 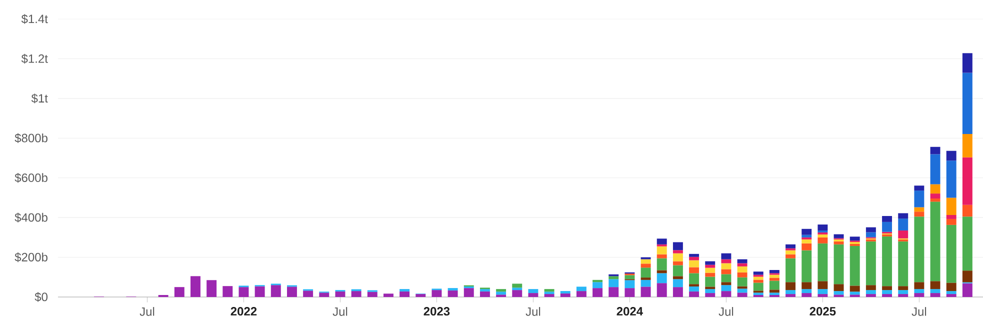 What do you see at coordinates (31, 138) in the screenshot?
I see `y-tick-label: $800b` at bounding box center [31, 138].